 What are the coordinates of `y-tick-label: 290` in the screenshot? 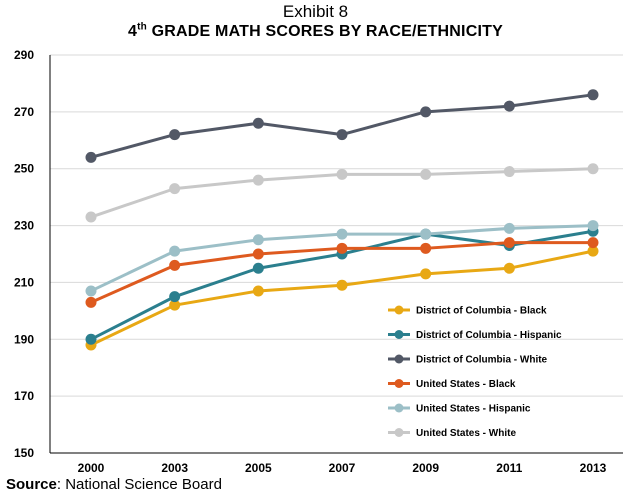 It's located at (24, 55).